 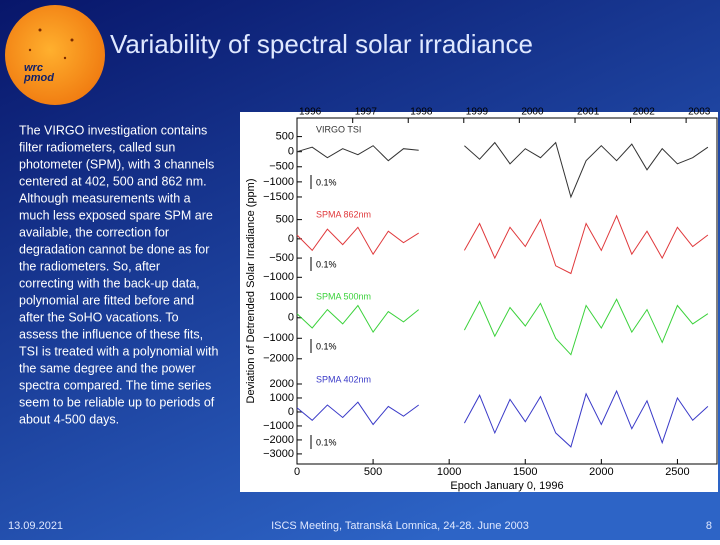 I want to click on body-line: seem to be reliable up to periods of, so click(x=117, y=402).